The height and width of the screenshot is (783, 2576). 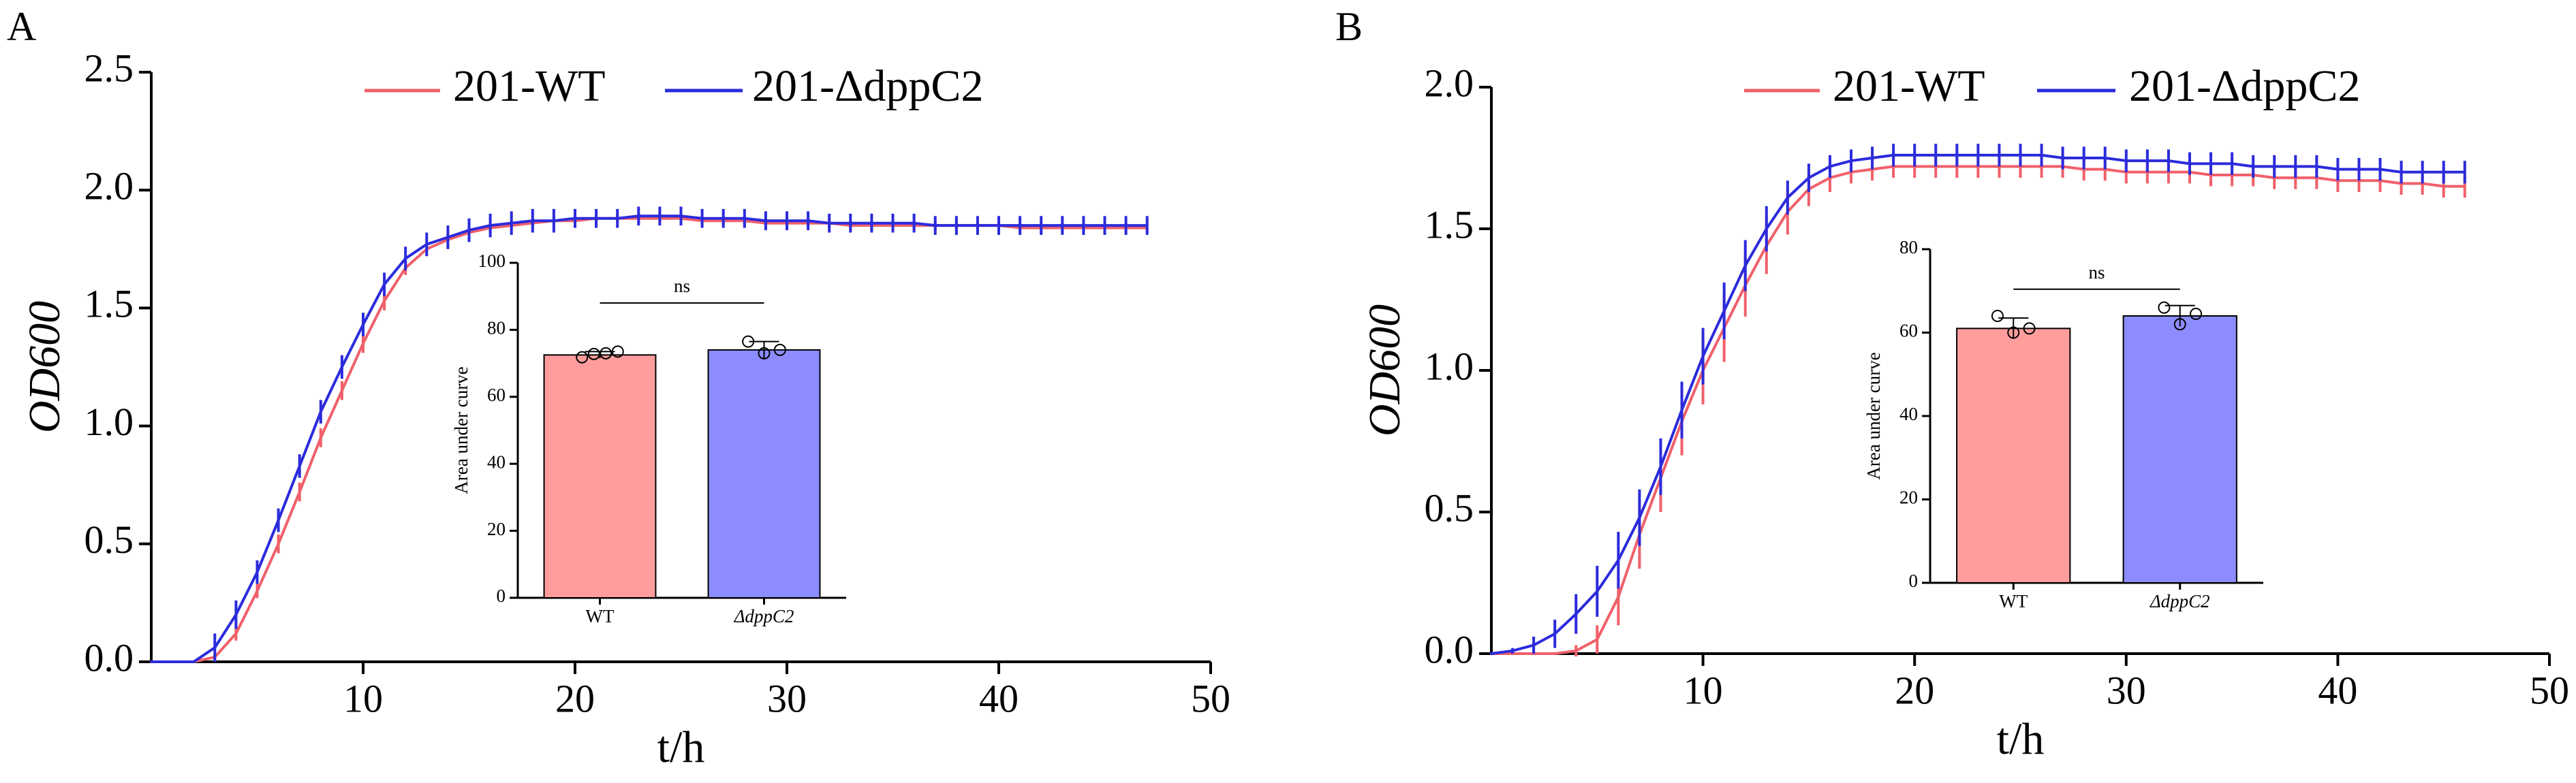 I want to click on inset-y-tick-label: 100, so click(x=492, y=261).